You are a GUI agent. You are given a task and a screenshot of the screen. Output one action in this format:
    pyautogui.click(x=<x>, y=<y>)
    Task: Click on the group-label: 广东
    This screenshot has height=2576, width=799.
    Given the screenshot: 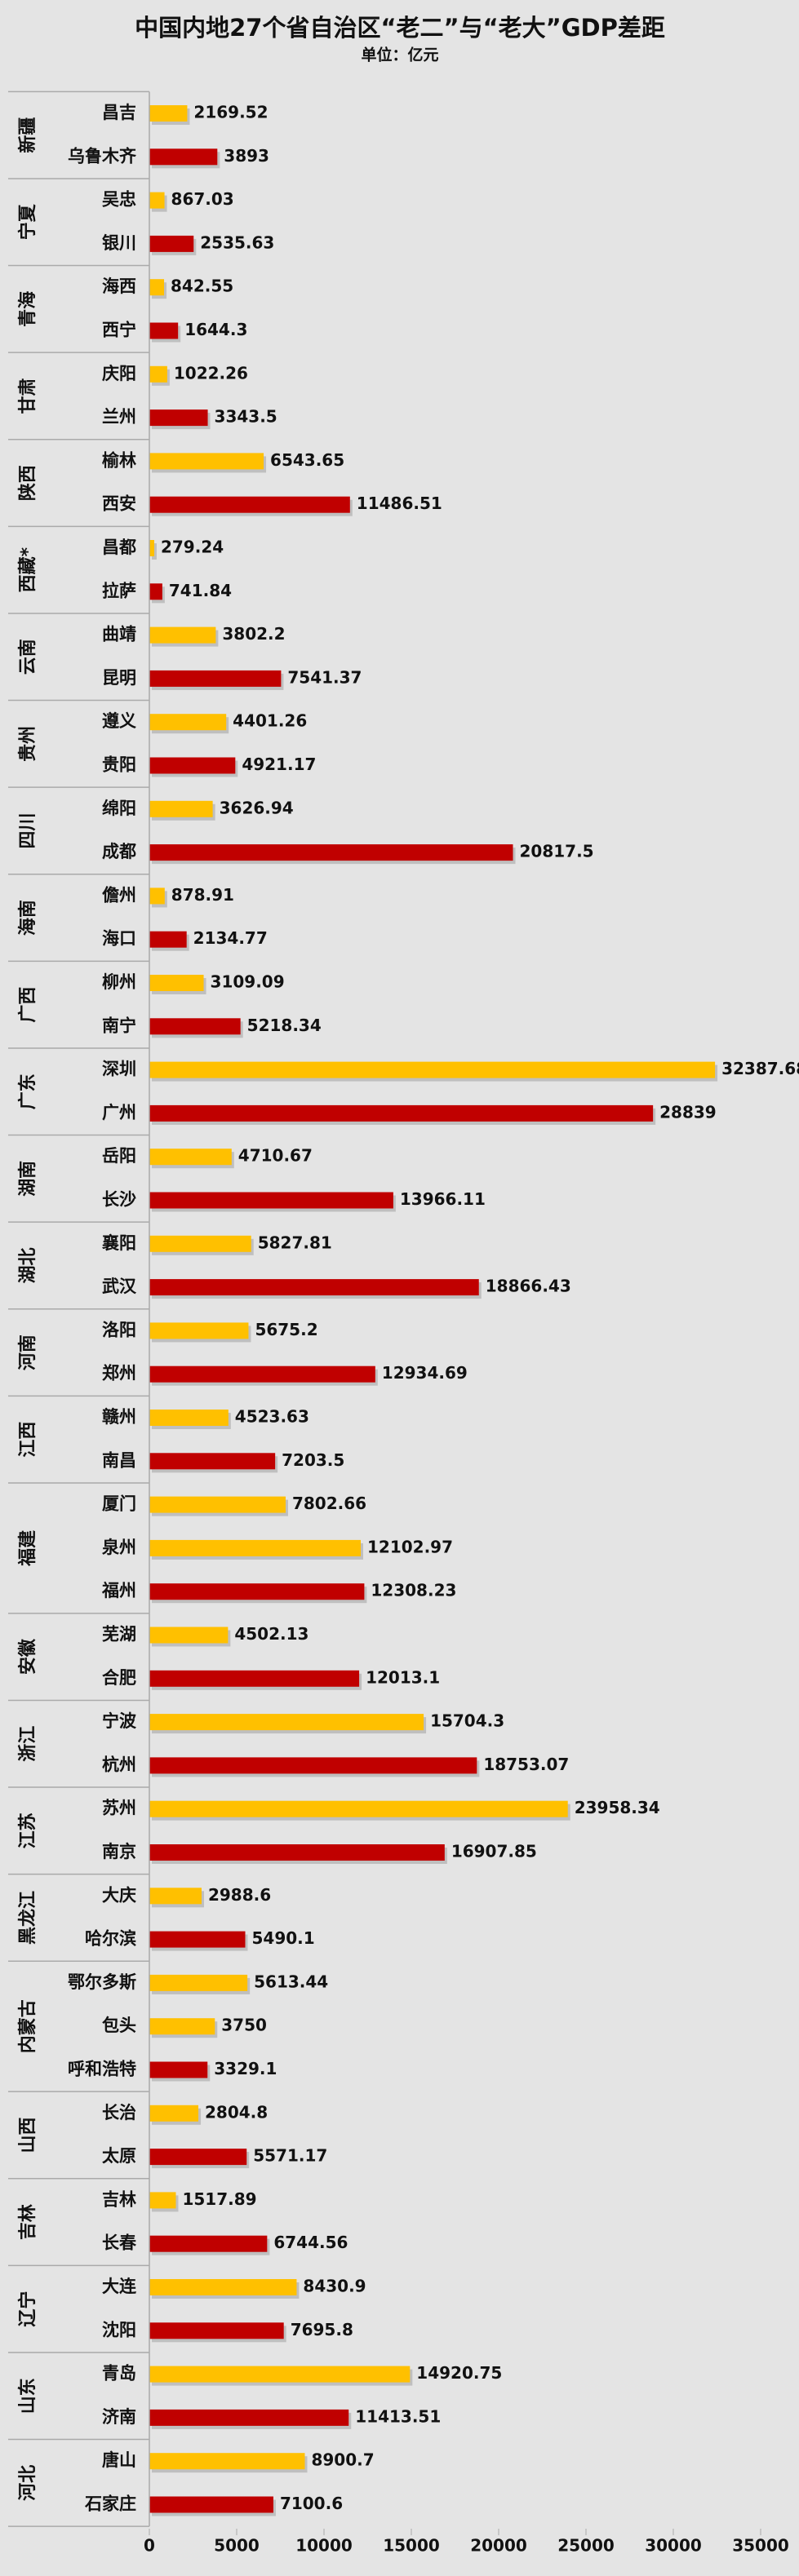 What is the action you would take?
    pyautogui.click(x=27, y=1091)
    